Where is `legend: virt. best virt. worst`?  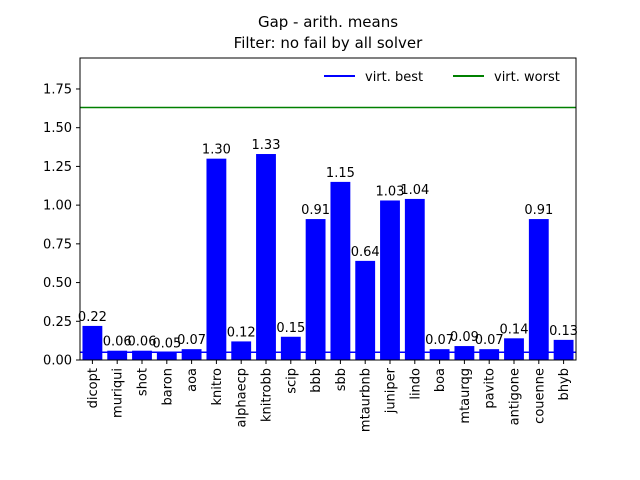 legend: virt. best virt. worst is located at coordinates (442, 77).